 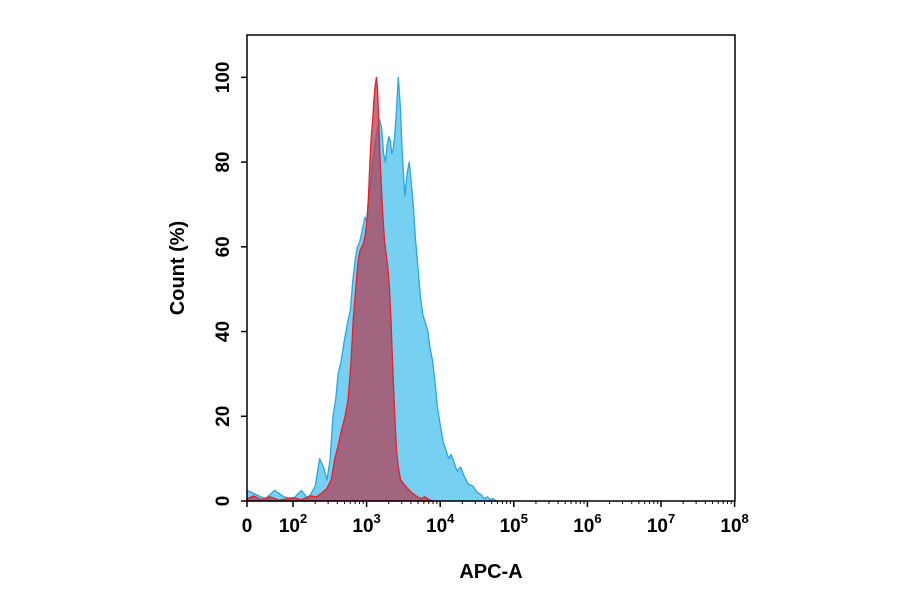 I want to click on x-tick-exponent: 2, so click(x=303, y=518).